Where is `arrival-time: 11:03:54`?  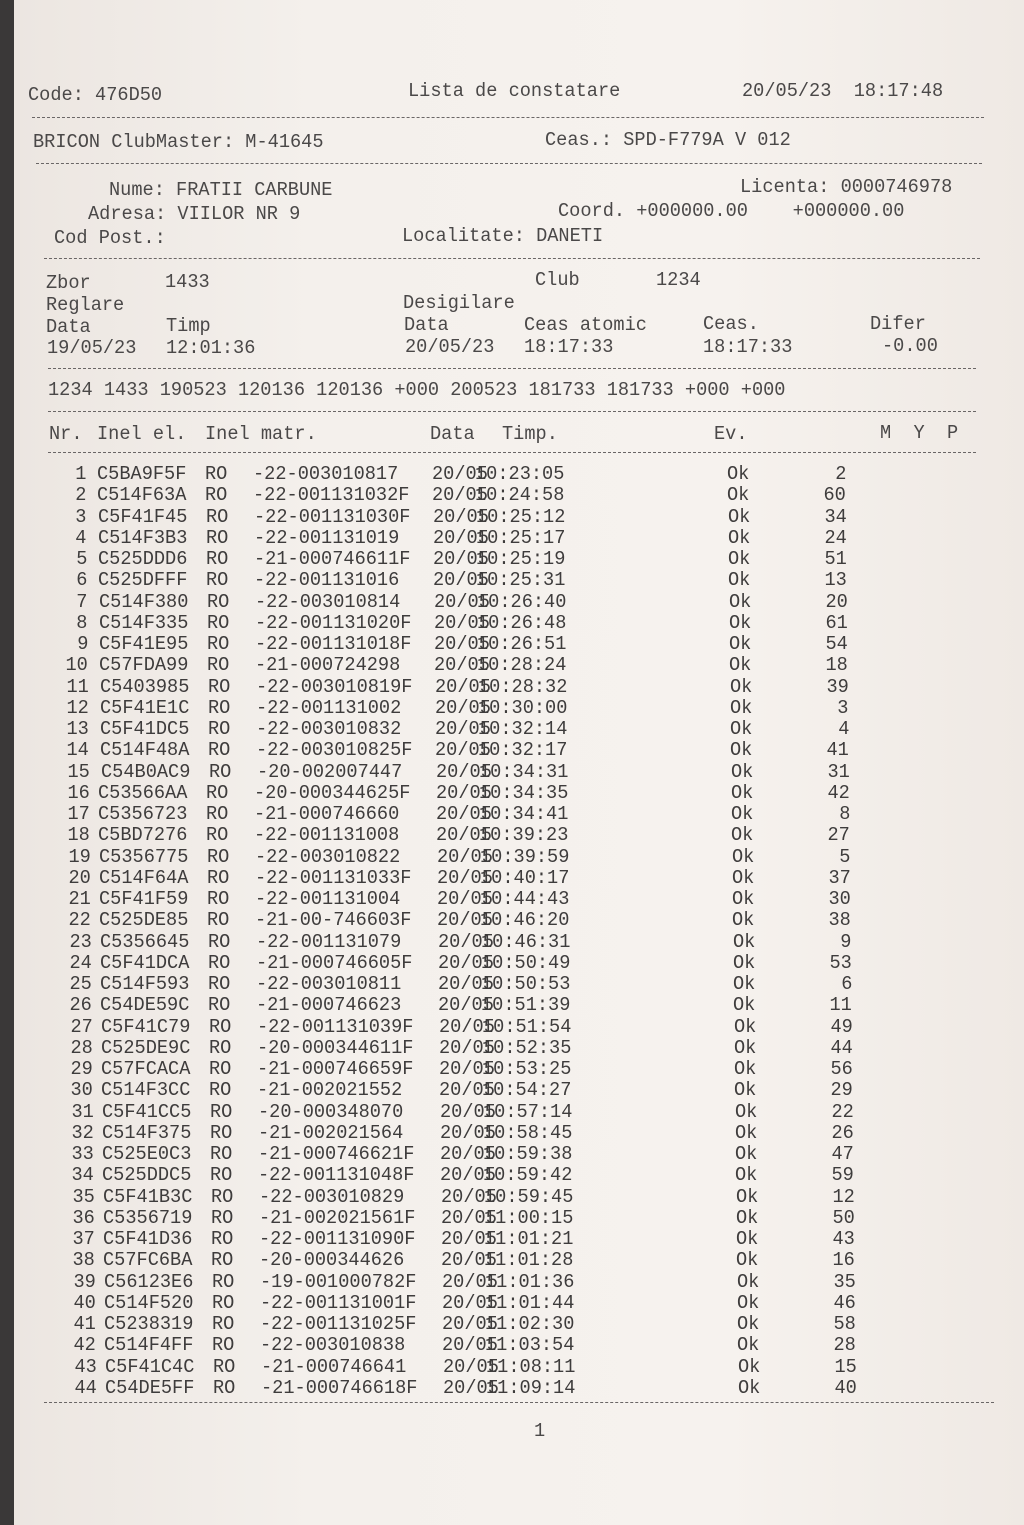 arrival-time: 11:03:54 is located at coordinates (530, 1345).